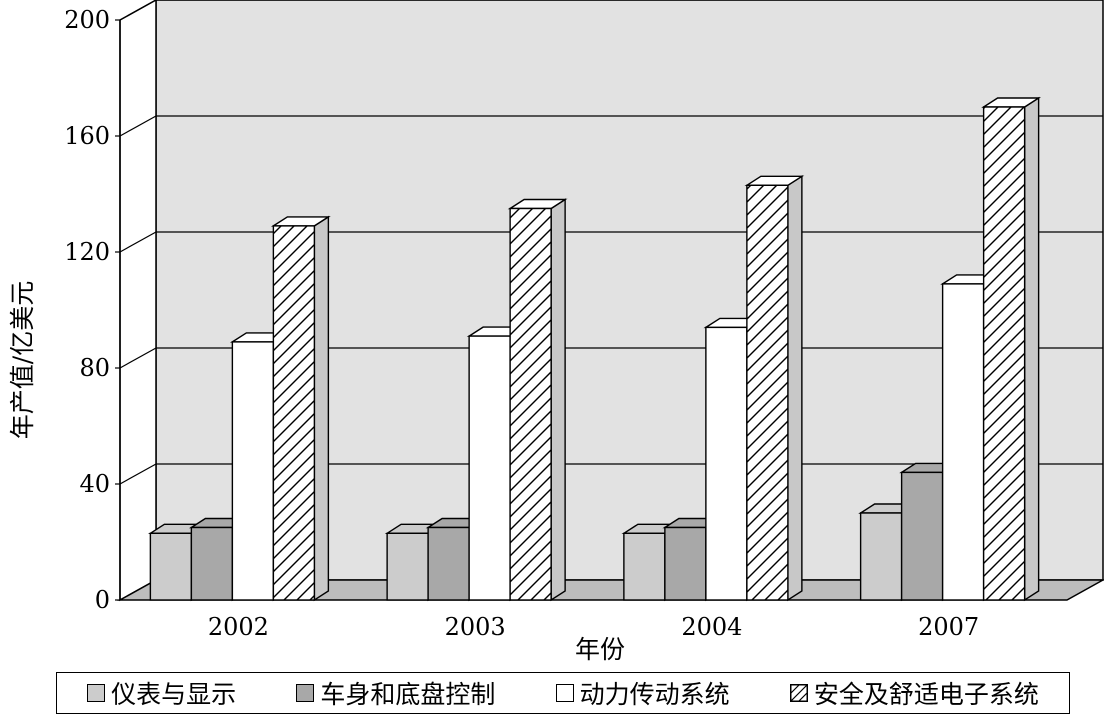 The width and height of the screenshot is (1104, 718). I want to click on y-tick-label: 160, so click(87, 136).